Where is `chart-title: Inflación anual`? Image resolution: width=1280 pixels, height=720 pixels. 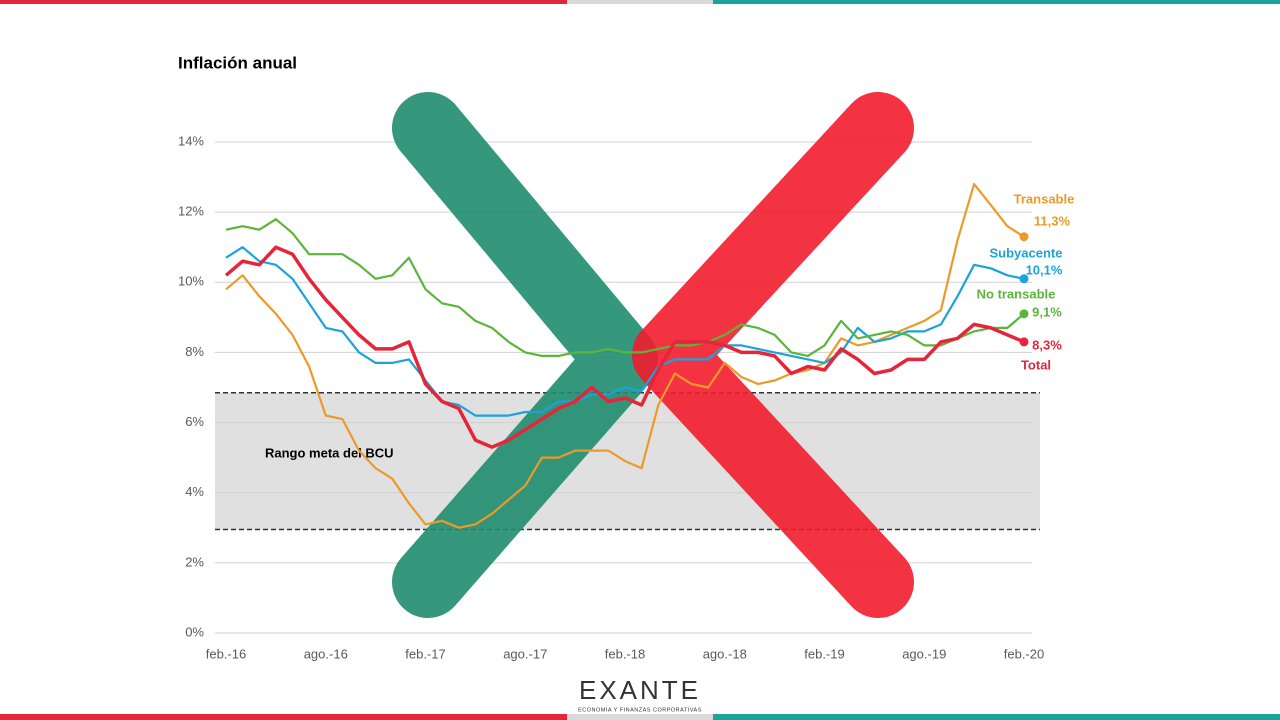
chart-title: Inflación anual is located at coordinates (237, 62).